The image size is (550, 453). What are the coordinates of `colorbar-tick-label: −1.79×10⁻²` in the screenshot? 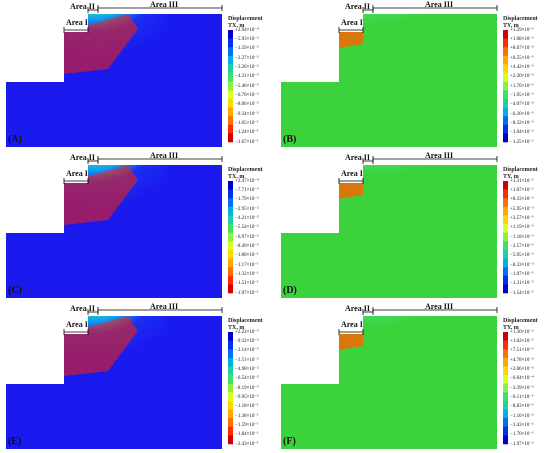 It's located at (247, 200).